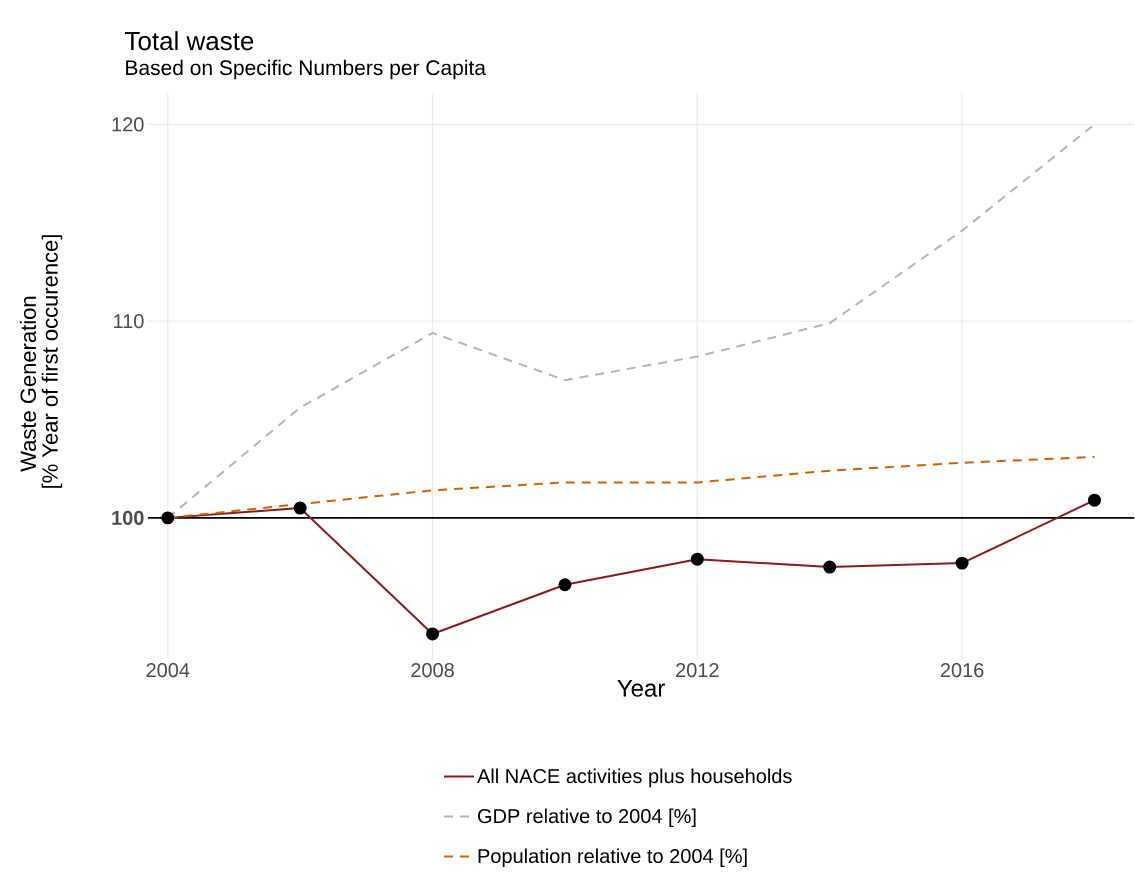 The width and height of the screenshot is (1135, 890). Describe the element at coordinates (962, 670) in the screenshot. I see `x-tick-label: 2016` at that location.